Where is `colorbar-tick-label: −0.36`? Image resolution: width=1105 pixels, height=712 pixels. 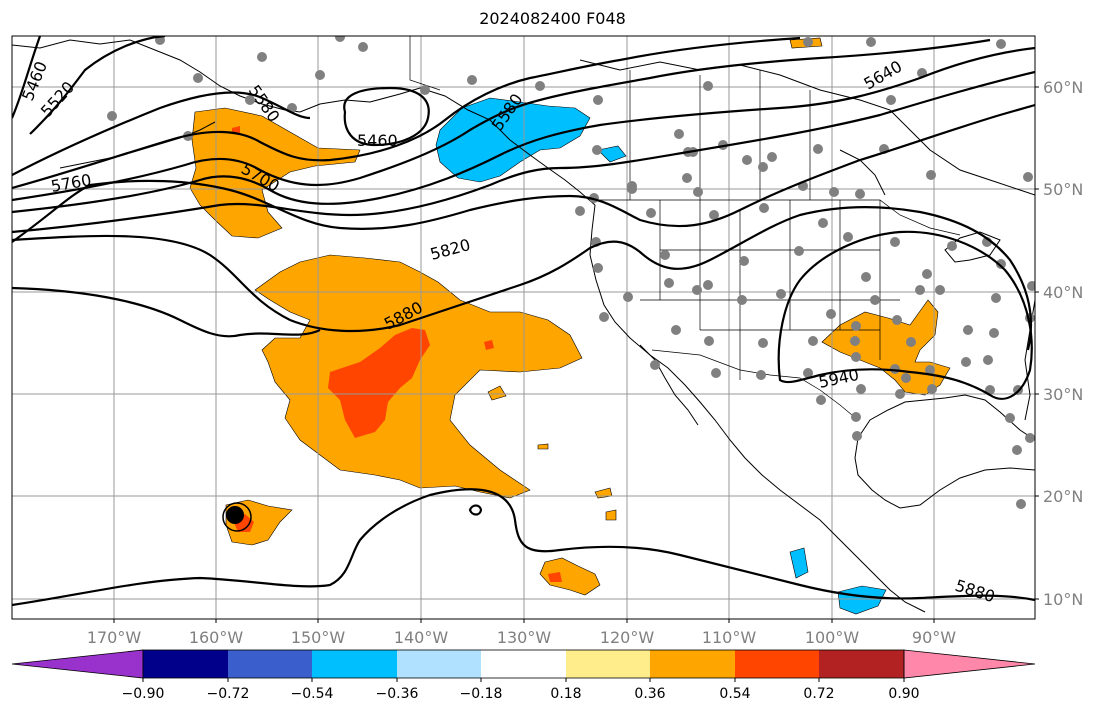
colorbar-tick-label: −0.36 is located at coordinates (397, 694).